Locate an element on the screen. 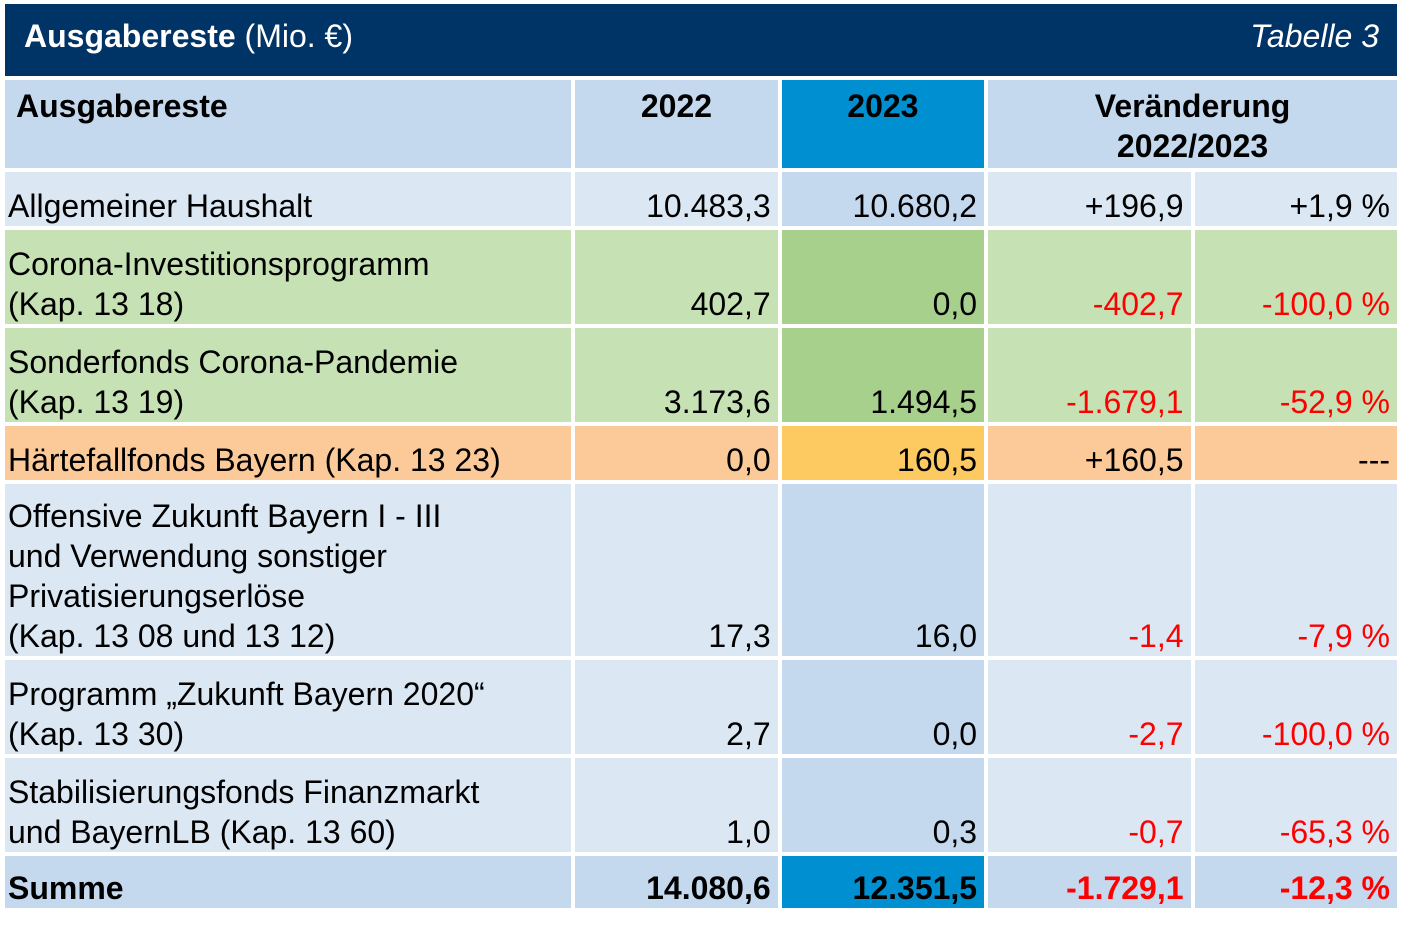 The width and height of the screenshot is (1402, 929). row-label: Allgemeiner Haushalt is located at coordinates (288, 199).